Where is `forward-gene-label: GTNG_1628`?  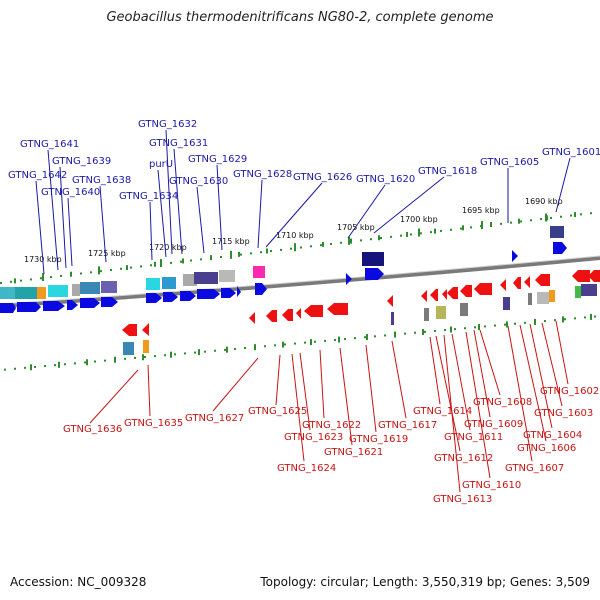
forward-gene-label: GTNG_1628 is located at coordinates (262, 174).